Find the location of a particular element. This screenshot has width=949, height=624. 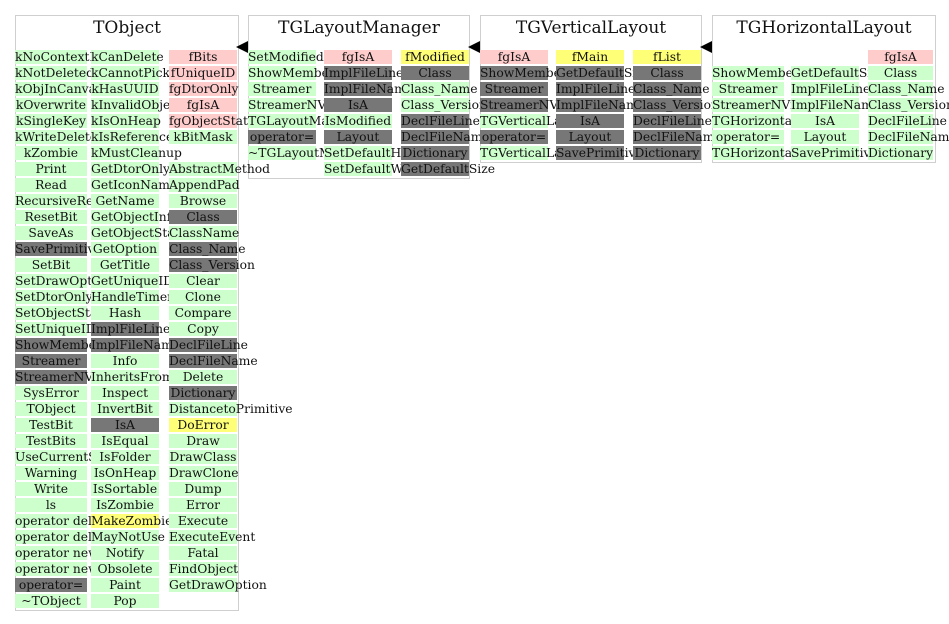

member-entry: GetTitle is located at coordinates (125, 265).